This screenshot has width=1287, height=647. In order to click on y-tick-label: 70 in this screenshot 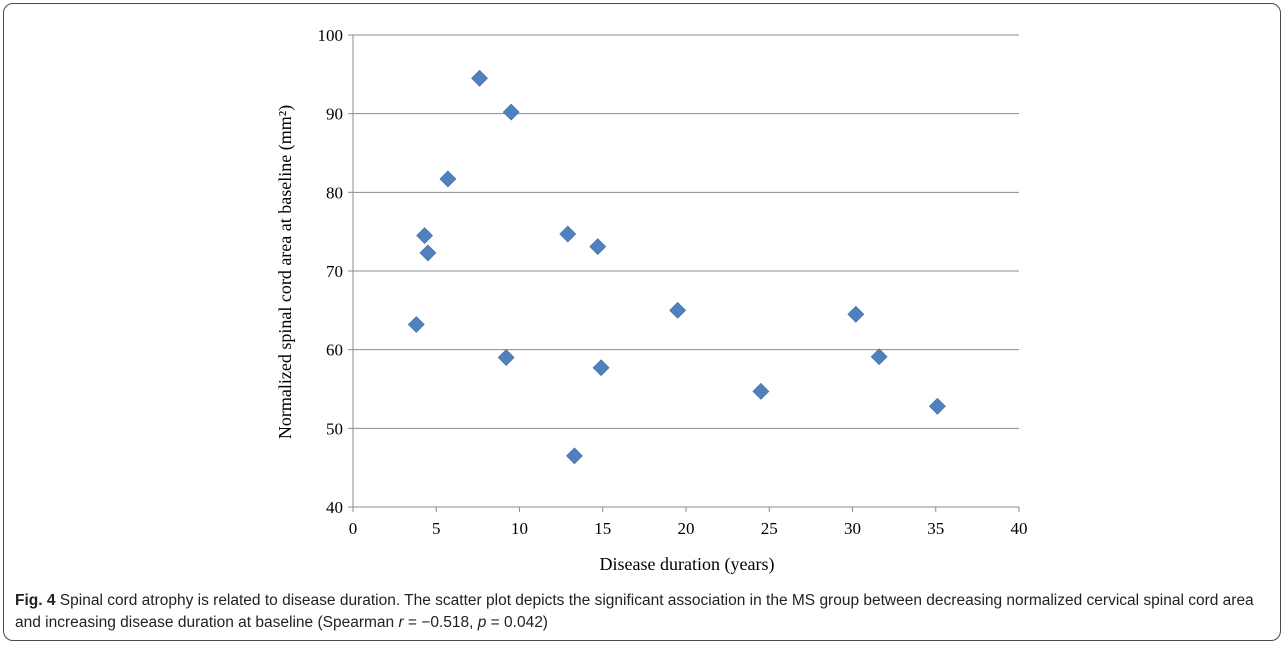, I will do `click(334, 271)`.